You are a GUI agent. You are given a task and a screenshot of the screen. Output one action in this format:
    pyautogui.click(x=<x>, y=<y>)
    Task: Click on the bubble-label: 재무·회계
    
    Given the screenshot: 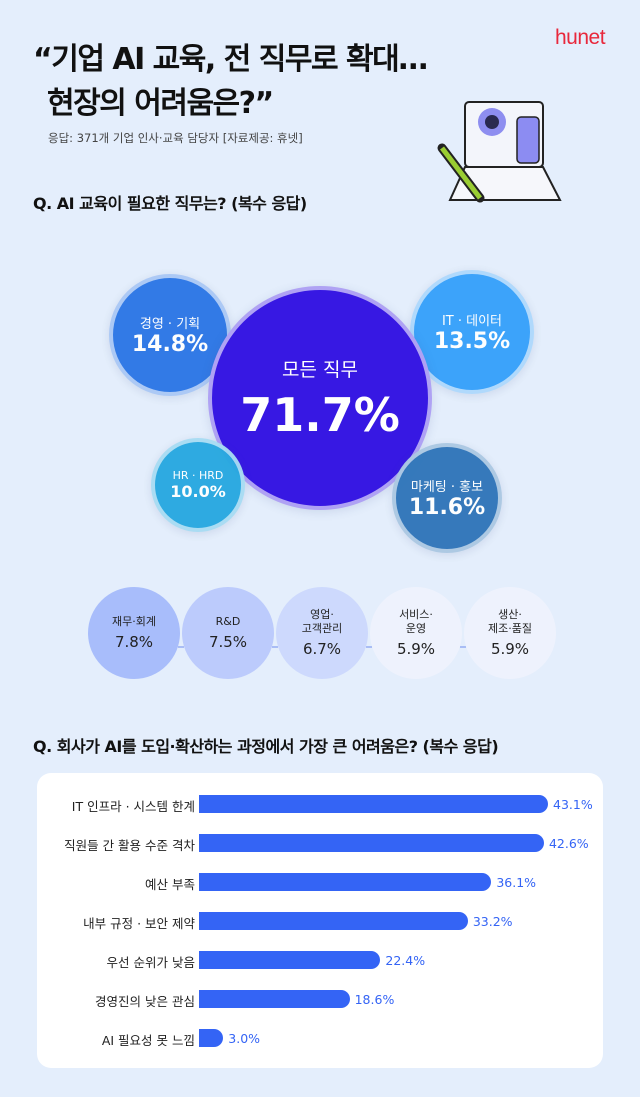 What is the action you would take?
    pyautogui.click(x=134, y=621)
    